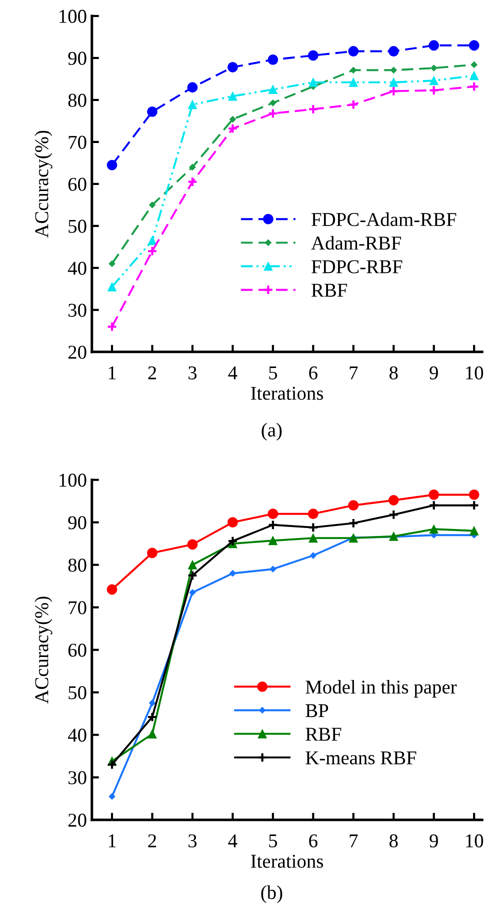 This screenshot has width=494, height=914. Describe the element at coordinates (271, 894) in the screenshot. I see `text: (b)` at that location.